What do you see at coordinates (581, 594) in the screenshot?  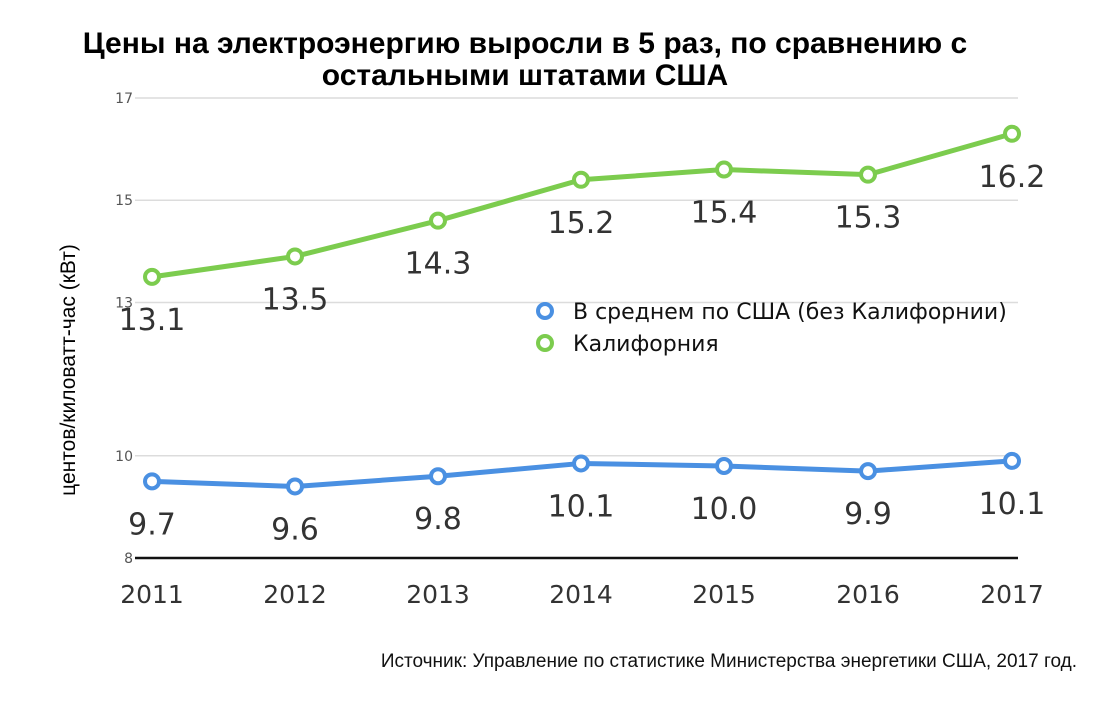 I see `x-tick-label: 2014` at bounding box center [581, 594].